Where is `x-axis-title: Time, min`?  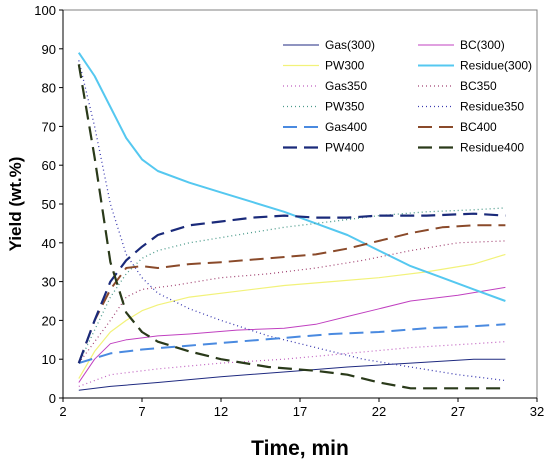
x-axis-title: Time, min is located at coordinates (300, 448).